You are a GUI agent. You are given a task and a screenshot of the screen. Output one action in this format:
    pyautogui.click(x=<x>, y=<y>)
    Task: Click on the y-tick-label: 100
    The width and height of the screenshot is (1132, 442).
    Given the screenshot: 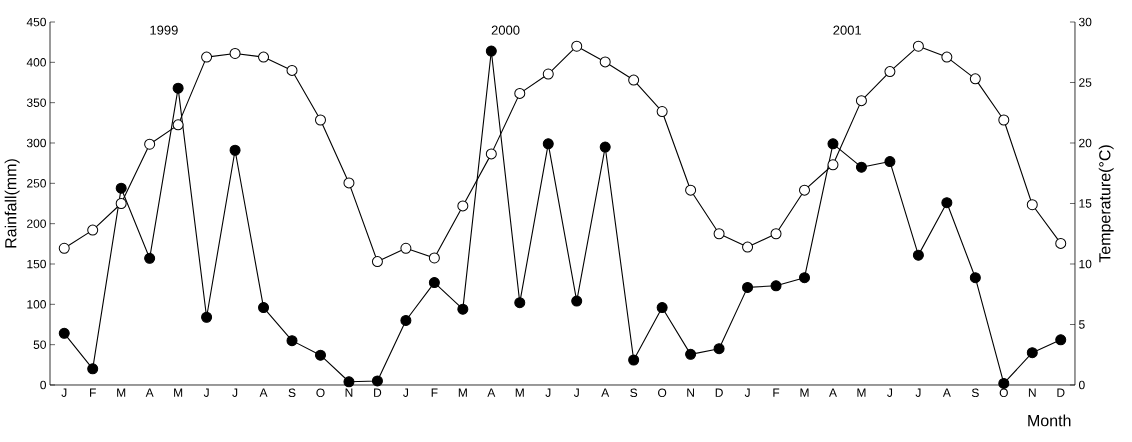 What is the action you would take?
    pyautogui.click(x=36, y=304)
    